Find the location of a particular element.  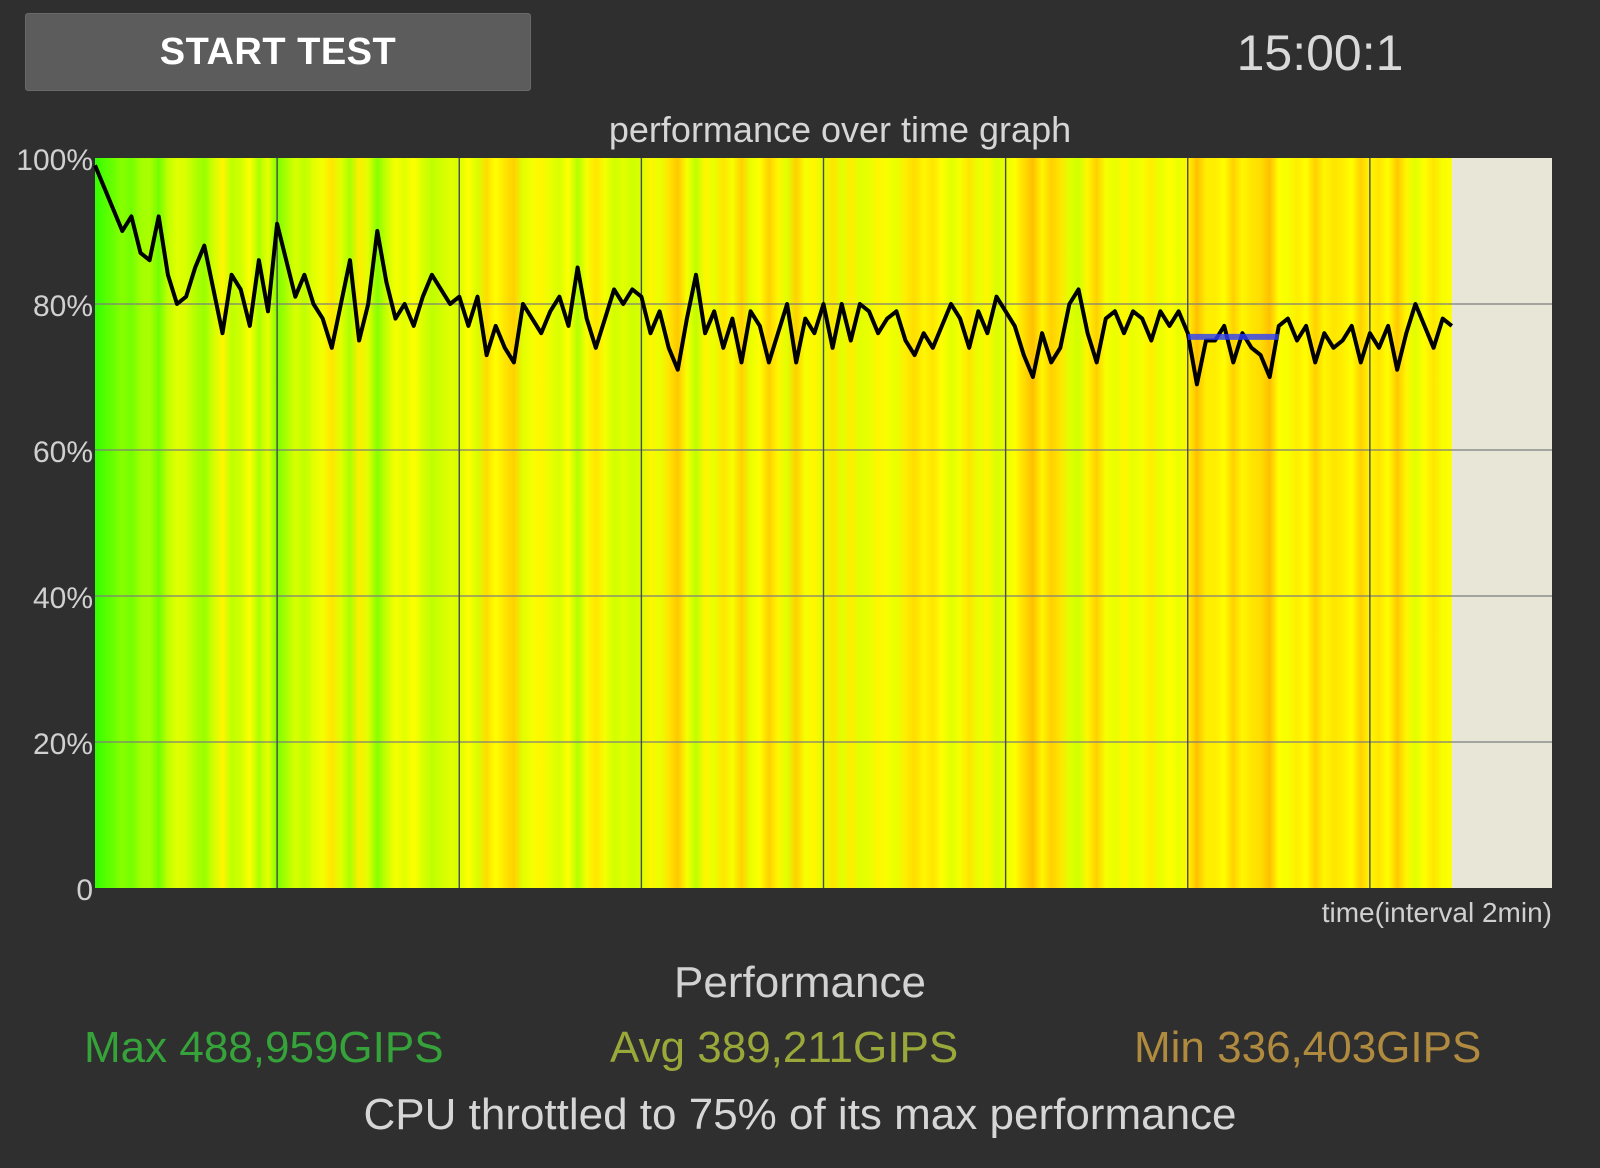

min-performance: Min 336,403GIPS is located at coordinates (1308, 1047).